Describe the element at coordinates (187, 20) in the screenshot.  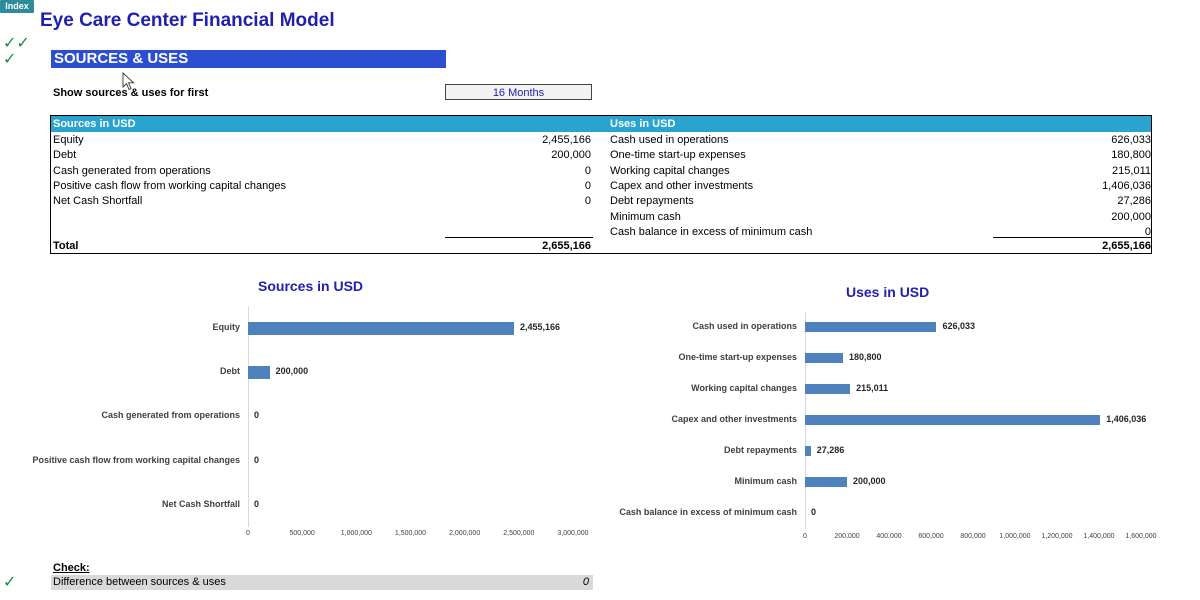
I see `page-title: Eye Care Center Financial Model` at that location.